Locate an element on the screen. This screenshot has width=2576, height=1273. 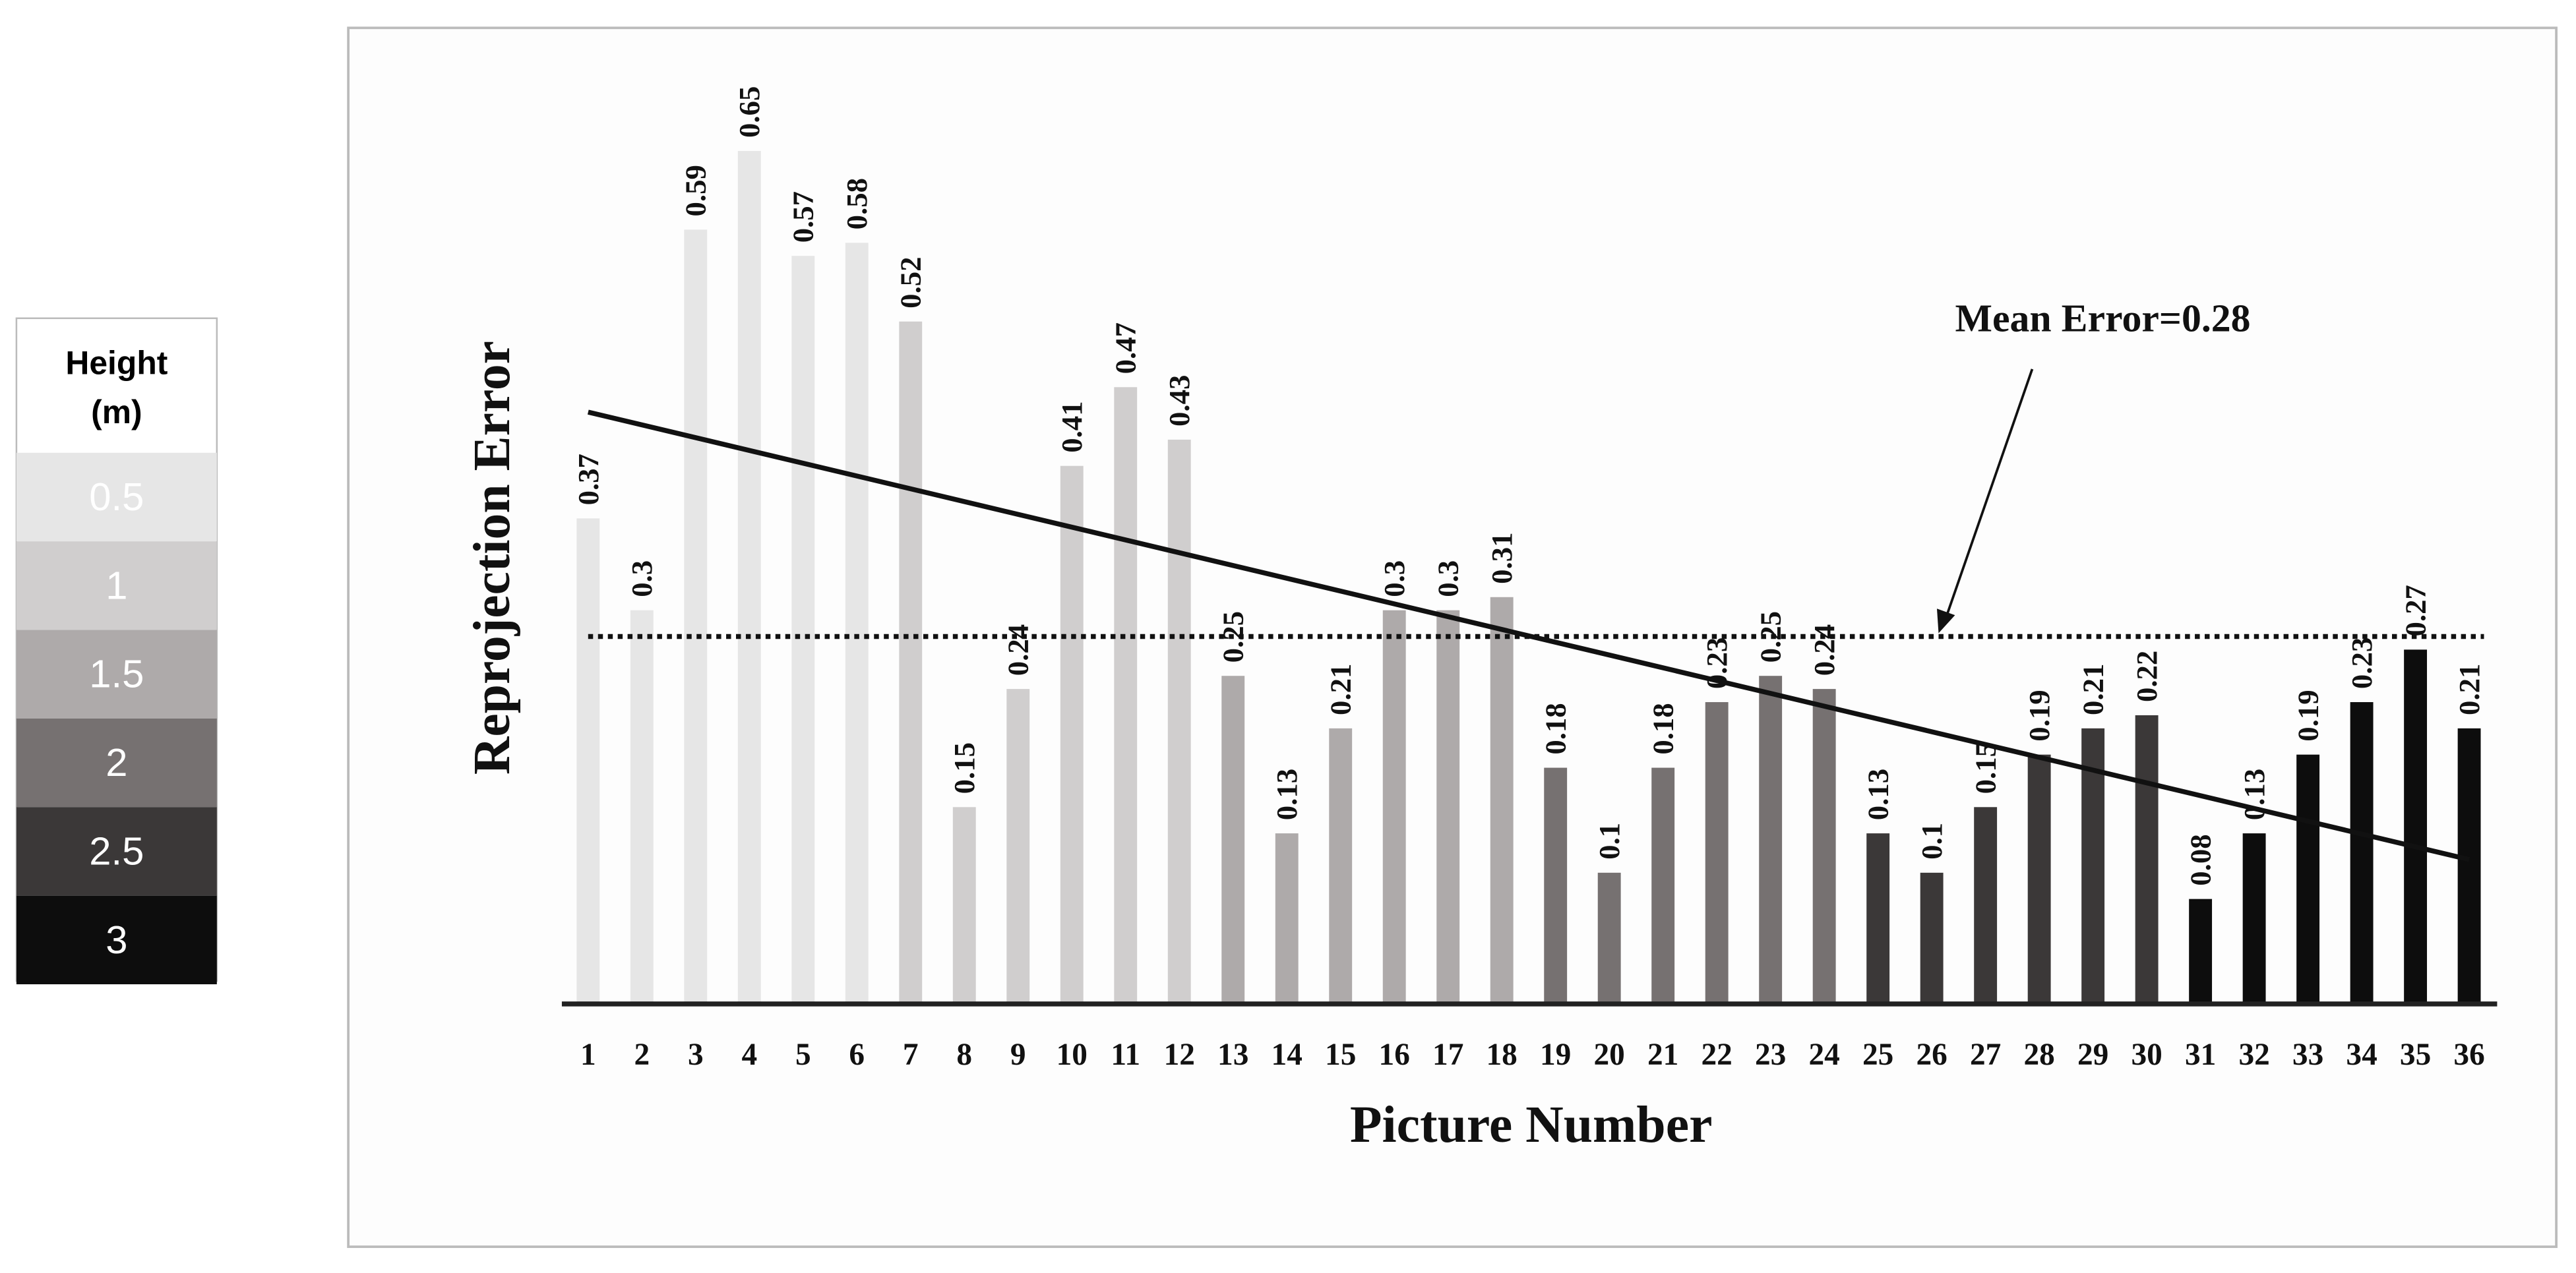
legend-label: 1.5 is located at coordinates (116, 674).